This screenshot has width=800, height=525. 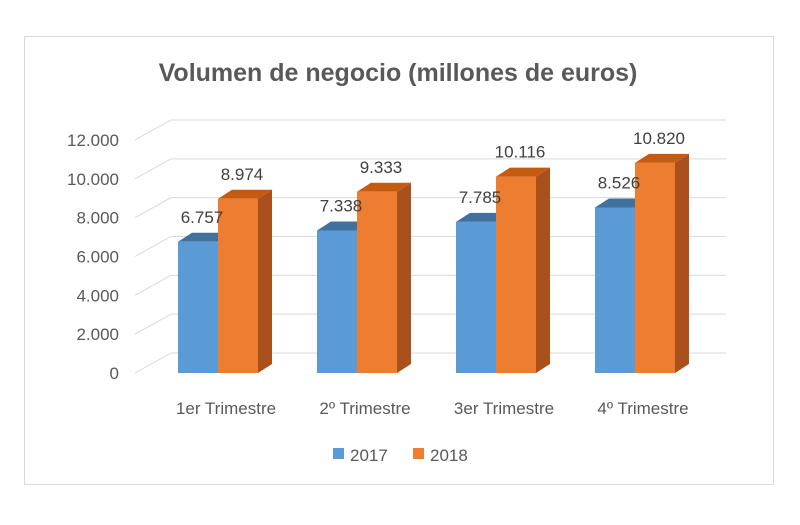 What do you see at coordinates (619, 182) in the screenshot?
I see `data-label-2017-4: 8.526` at bounding box center [619, 182].